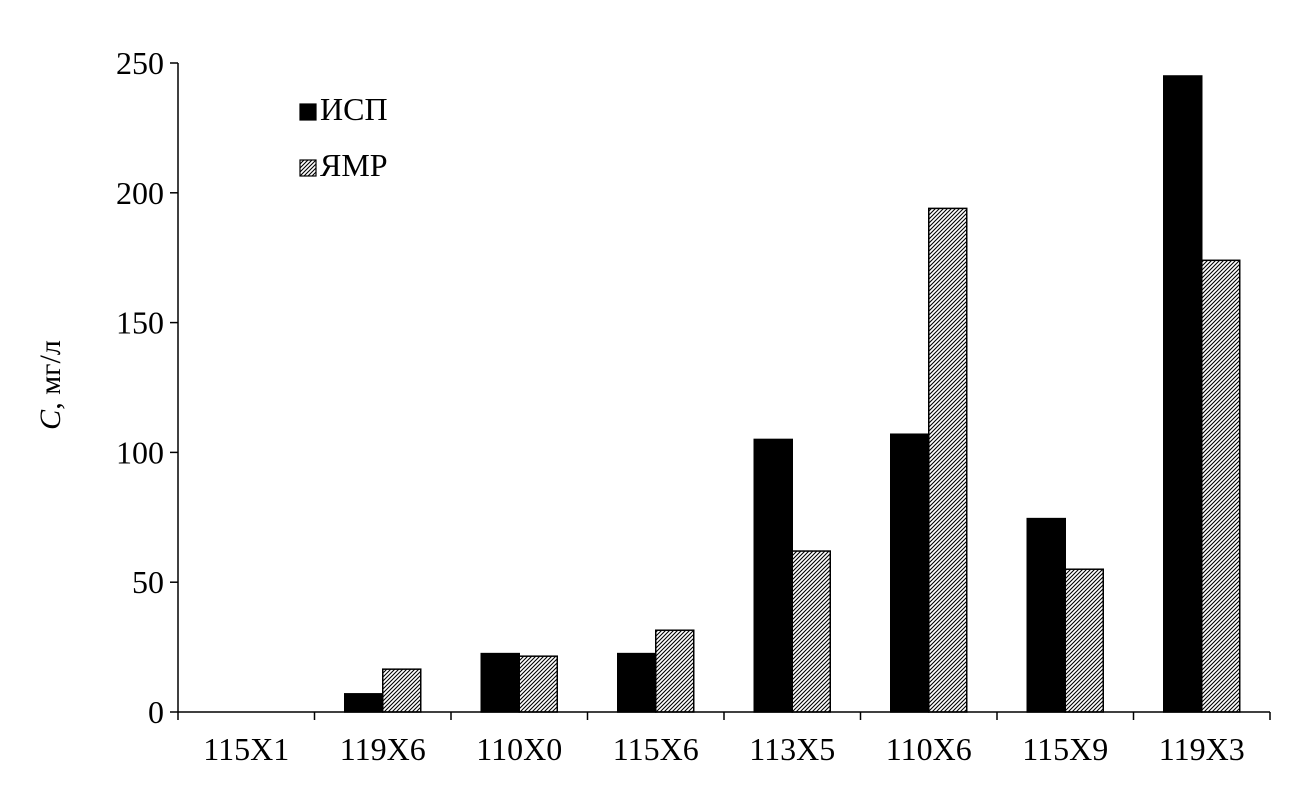 This screenshot has width=1314, height=804. Describe the element at coordinates (675, 671) in the screenshot. I see `bar-nmr-115x6` at that location.